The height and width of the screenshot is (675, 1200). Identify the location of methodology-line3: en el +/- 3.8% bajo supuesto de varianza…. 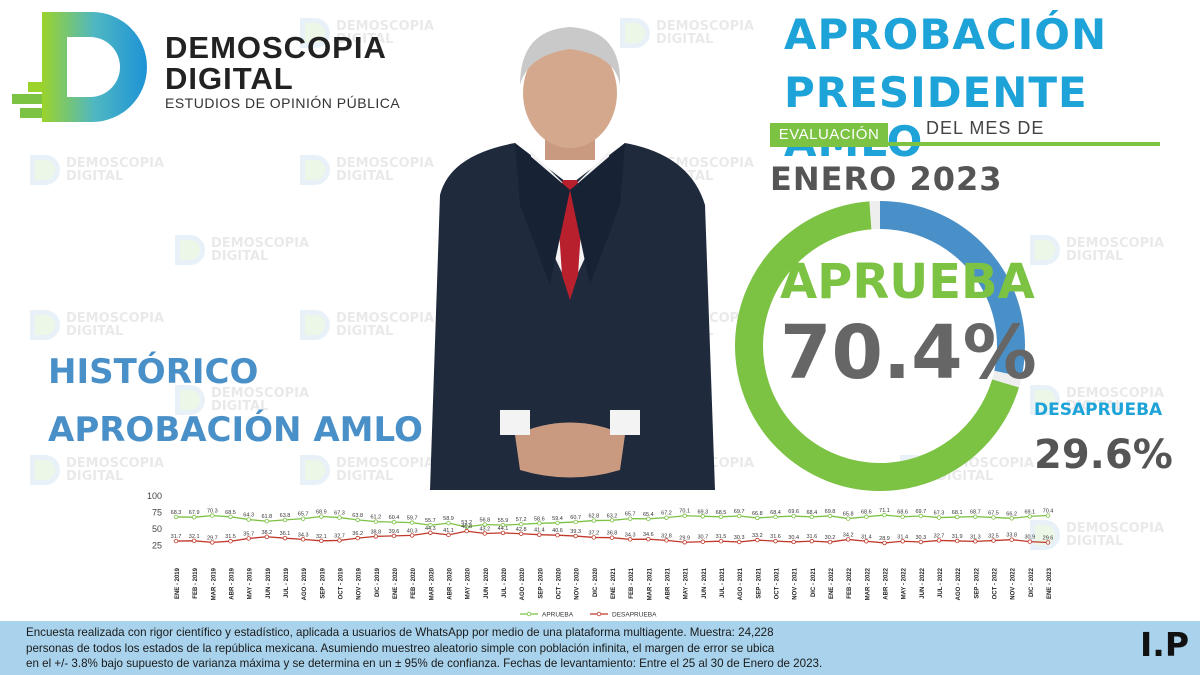
(424, 663).